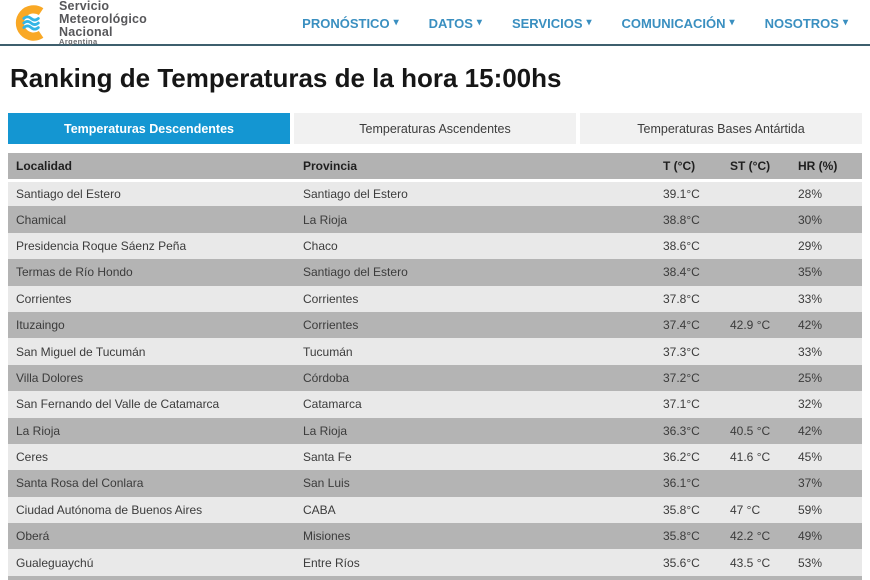 The height and width of the screenshot is (580, 870). I want to click on cell-provincia: Corrientes, so click(331, 325).